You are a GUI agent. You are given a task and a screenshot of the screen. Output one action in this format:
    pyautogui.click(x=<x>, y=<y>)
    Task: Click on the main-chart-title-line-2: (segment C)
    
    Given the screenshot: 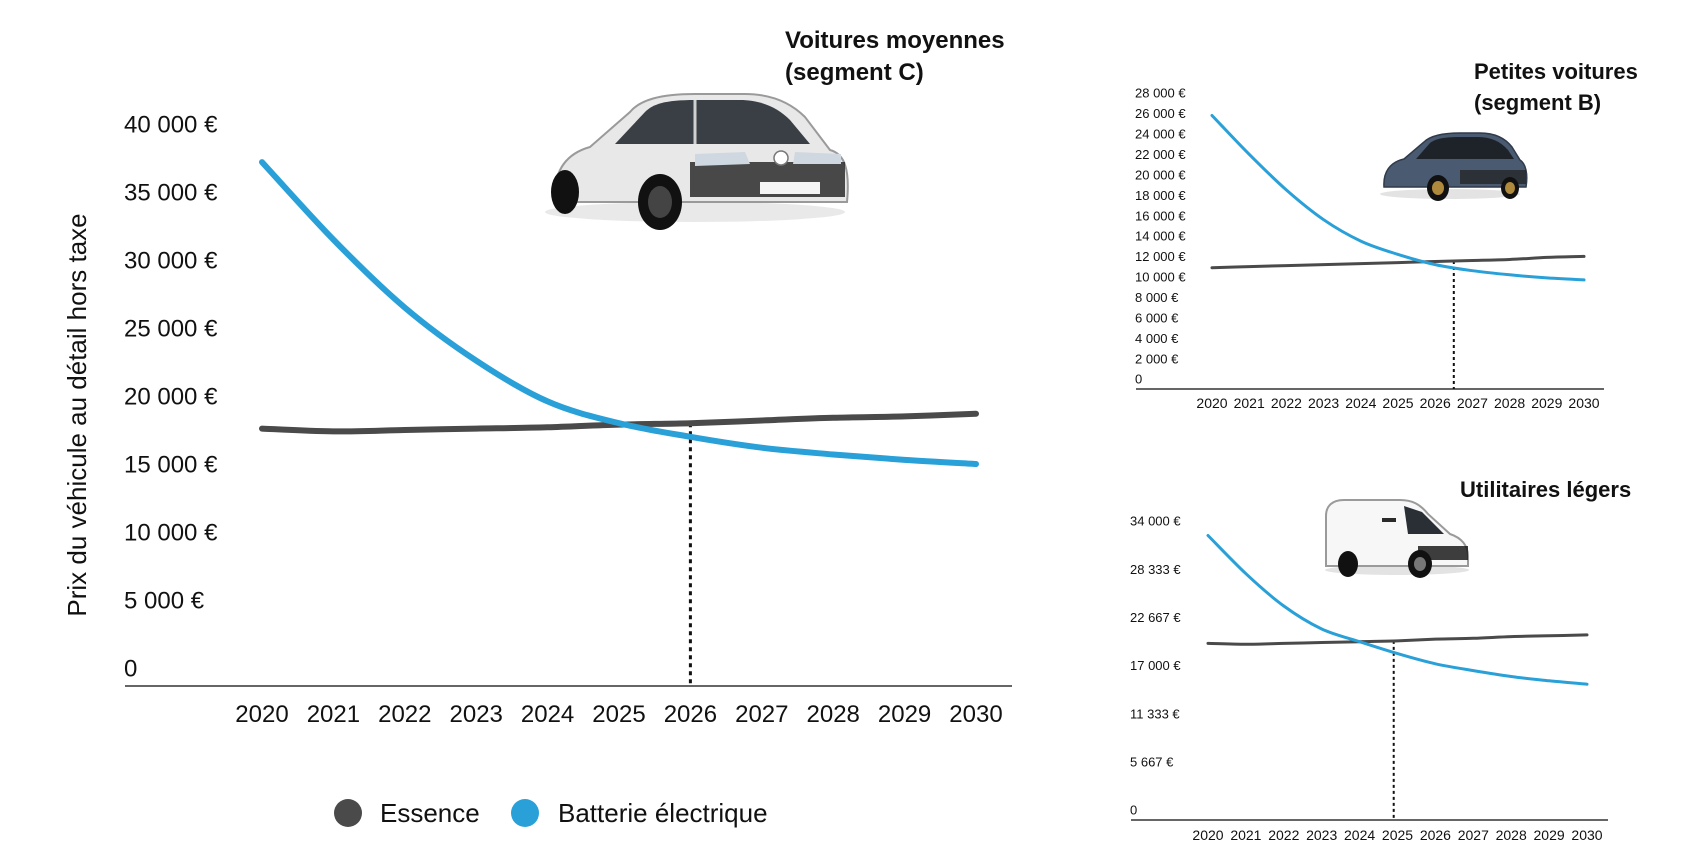 What is the action you would take?
    pyautogui.click(x=854, y=72)
    